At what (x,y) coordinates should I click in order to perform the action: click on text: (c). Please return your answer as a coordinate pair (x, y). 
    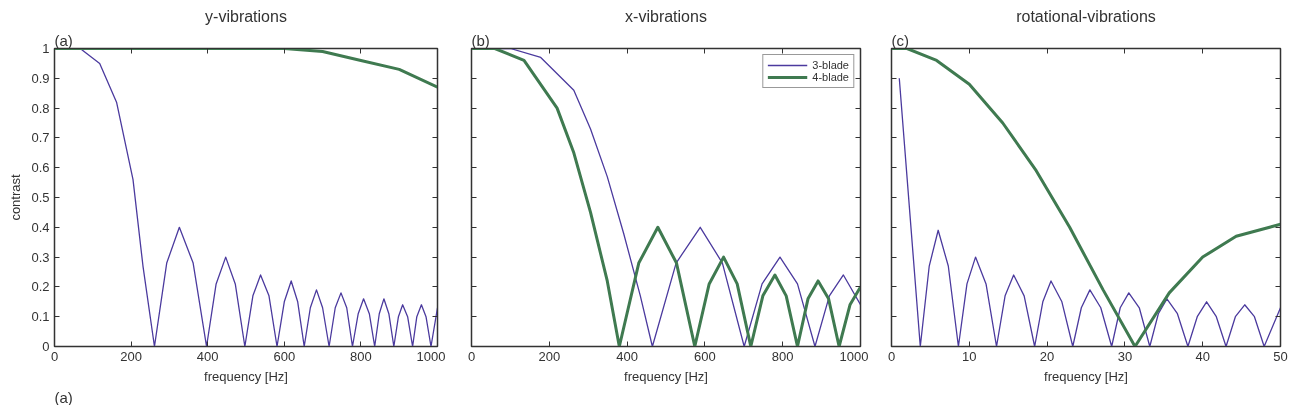
    Looking at the image, I should click on (900, 40).